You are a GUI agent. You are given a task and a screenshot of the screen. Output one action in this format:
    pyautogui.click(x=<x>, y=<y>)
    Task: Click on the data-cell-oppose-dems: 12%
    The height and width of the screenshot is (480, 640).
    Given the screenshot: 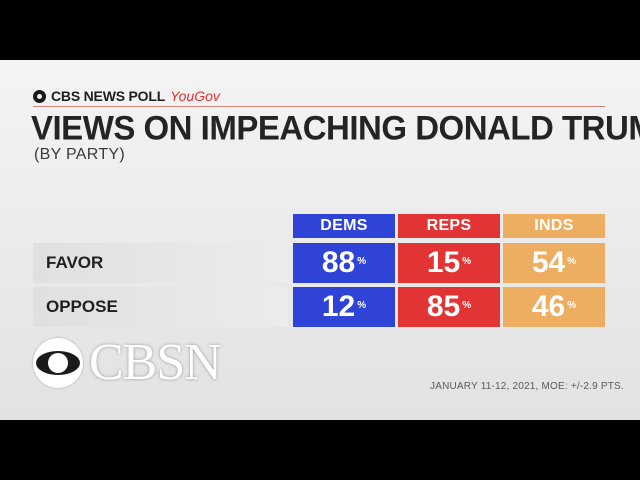 What is the action you would take?
    pyautogui.click(x=344, y=307)
    